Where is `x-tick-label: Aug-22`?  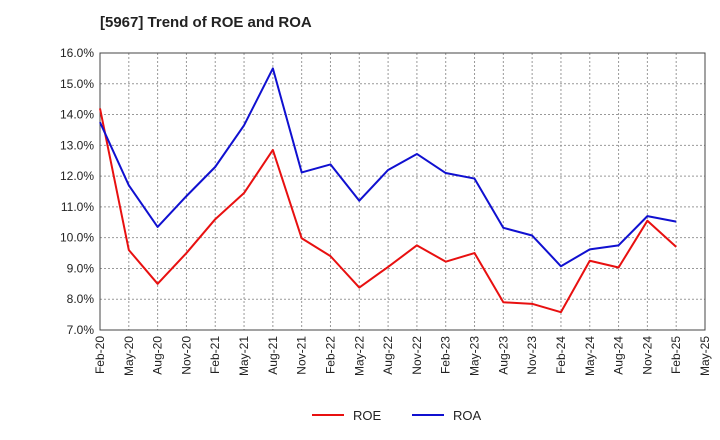 x-tick-label: Aug-22 is located at coordinates (388, 355).